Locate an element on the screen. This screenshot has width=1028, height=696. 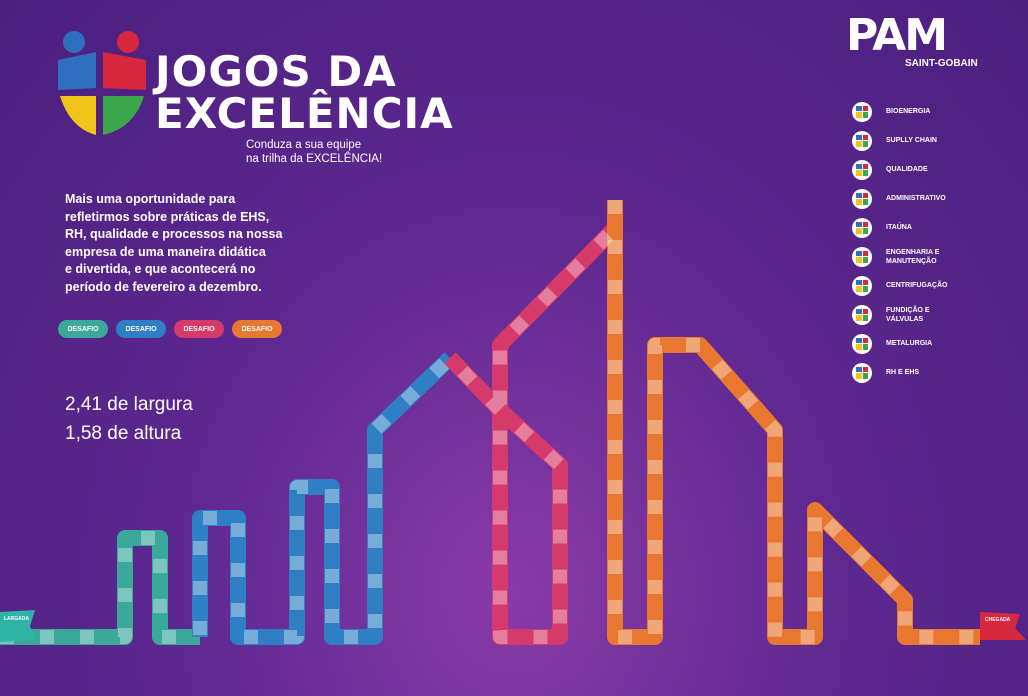
intro-line: e divertida, e que acontecerá no is located at coordinates (160, 269).